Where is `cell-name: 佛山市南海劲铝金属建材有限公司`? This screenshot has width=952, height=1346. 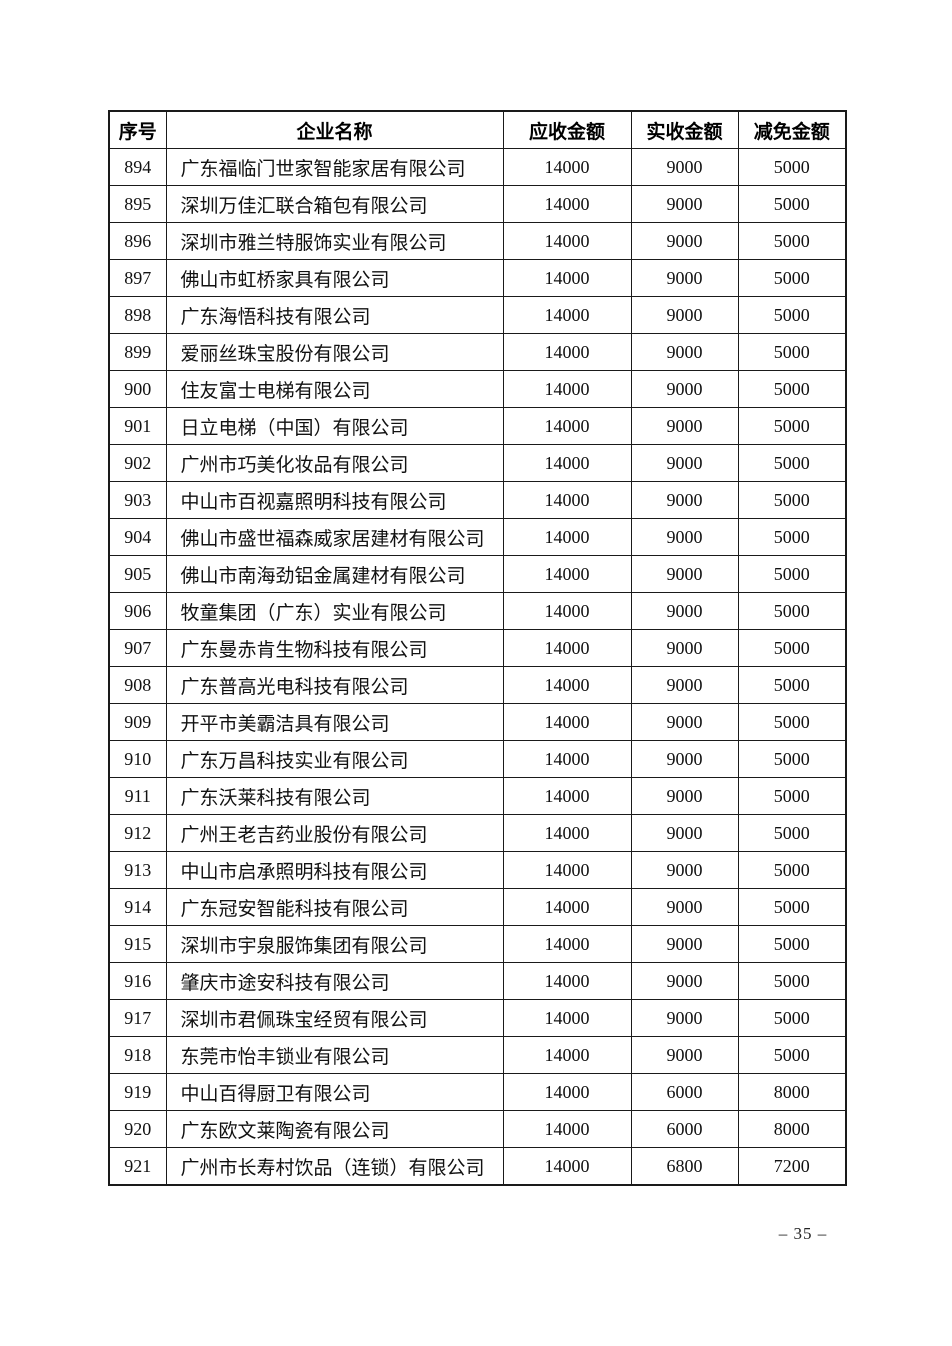
cell-name: 佛山市南海劲铝金属建材有限公司 is located at coordinates (334, 574).